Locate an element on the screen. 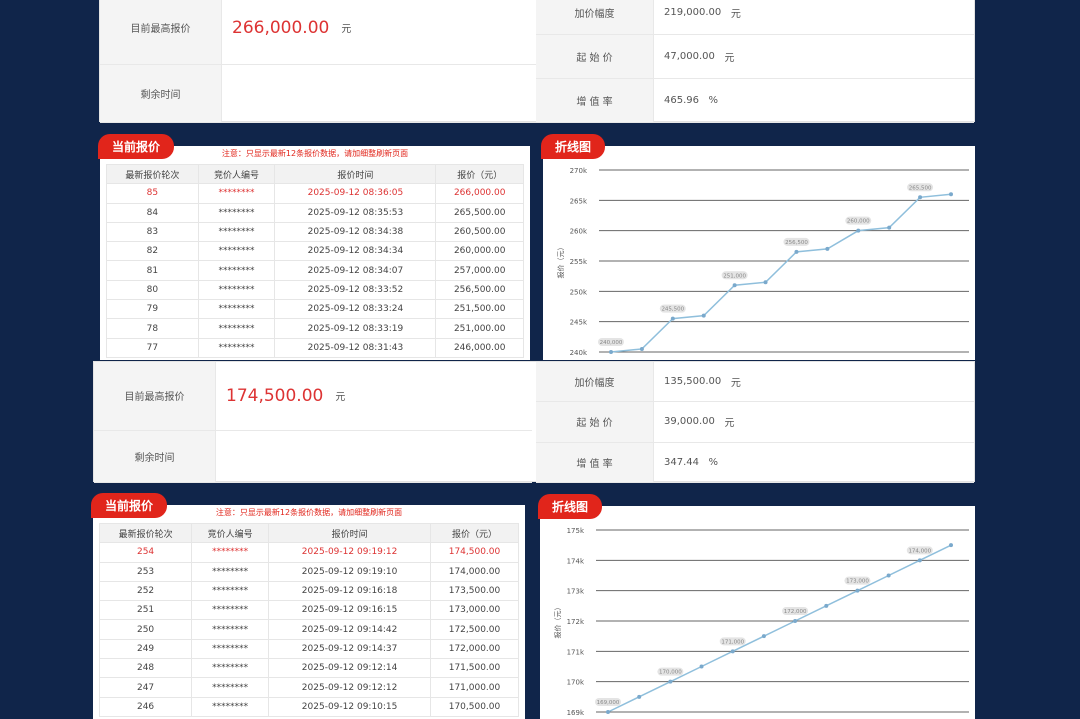 Image resolution: width=1080 pixels, height=719 pixels. y-tick-label: 170k is located at coordinates (576, 683).